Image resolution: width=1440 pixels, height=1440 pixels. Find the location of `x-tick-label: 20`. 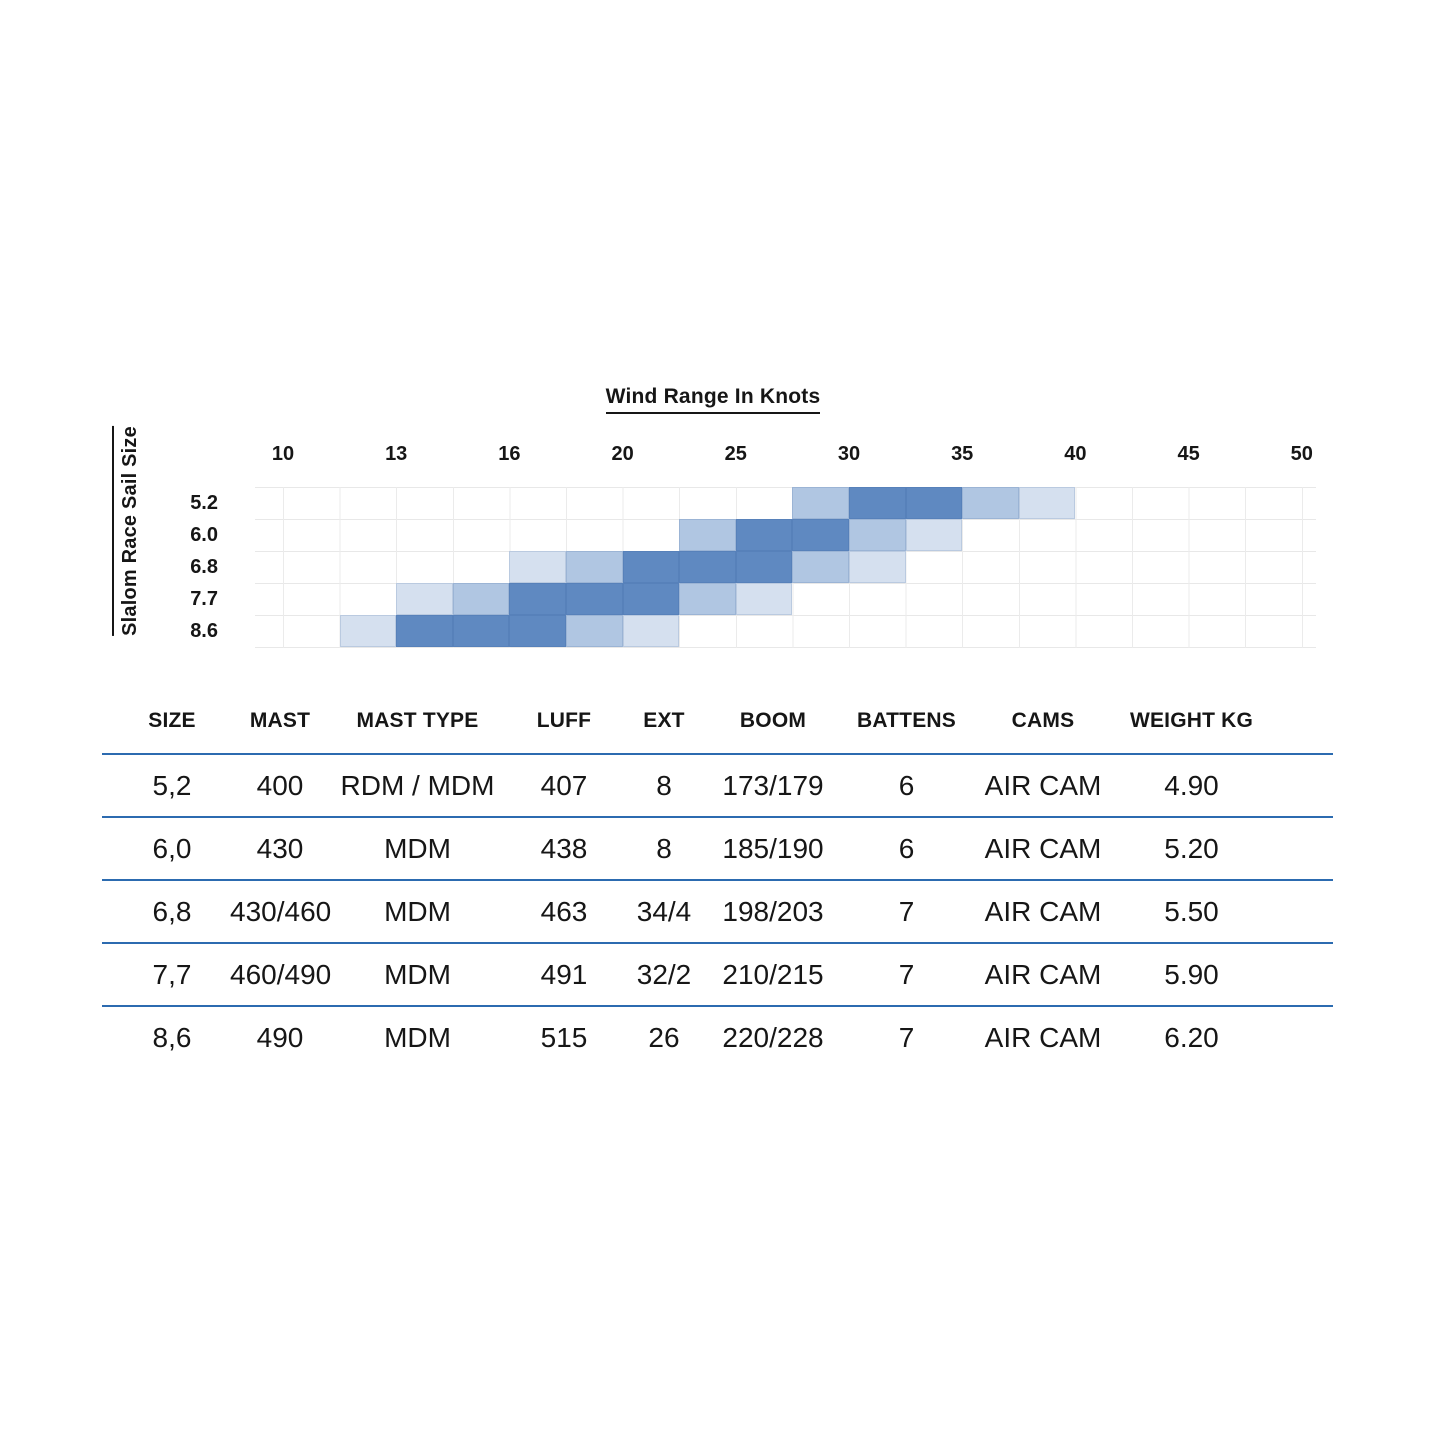

x-tick-label: 20 is located at coordinates (622, 454).